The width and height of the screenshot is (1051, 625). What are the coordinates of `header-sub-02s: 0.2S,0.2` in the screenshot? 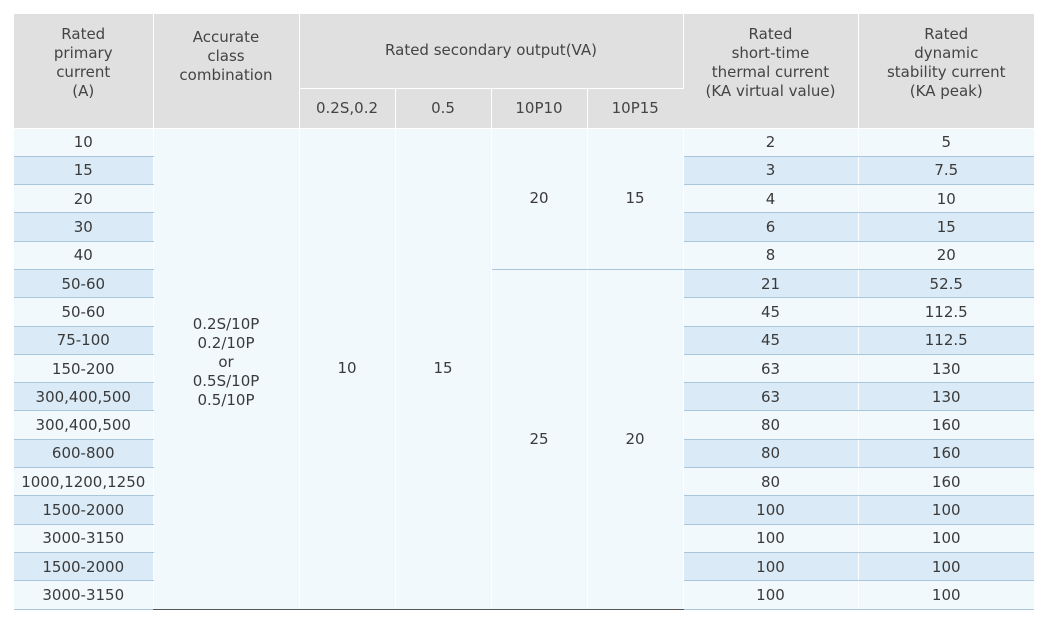 It's located at (347, 108).